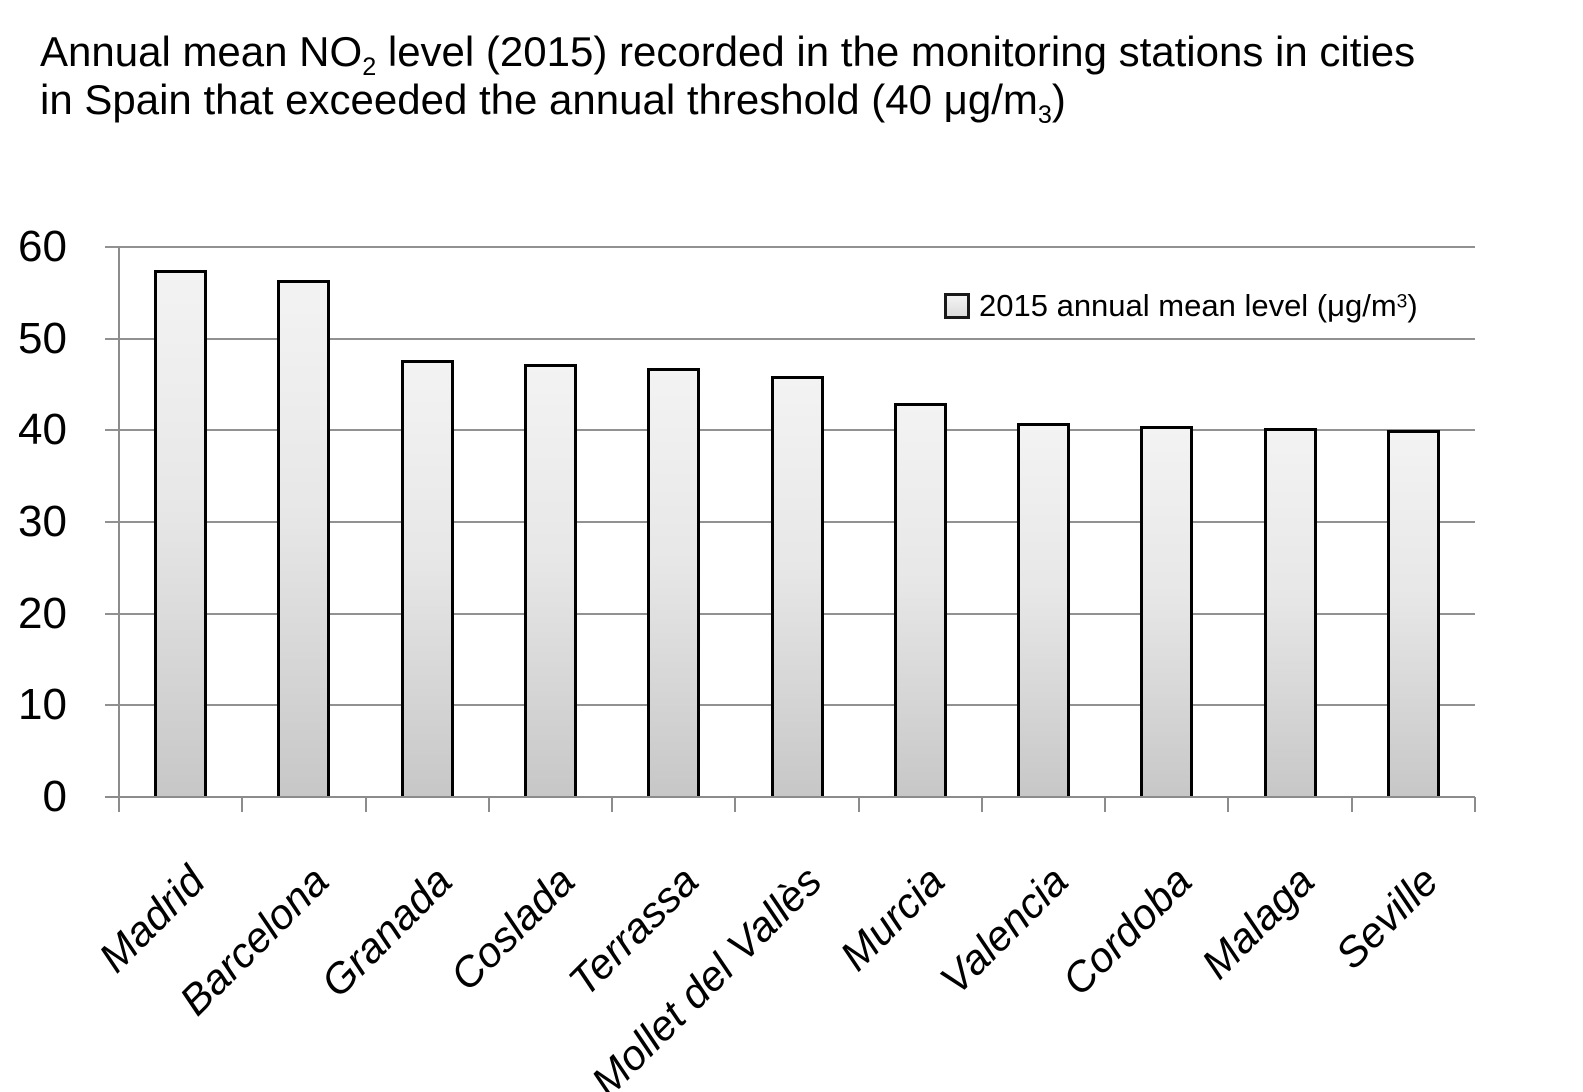 The width and height of the screenshot is (1583, 1092). Describe the element at coordinates (42, 246) in the screenshot. I see `y-tick-label: 60` at that location.